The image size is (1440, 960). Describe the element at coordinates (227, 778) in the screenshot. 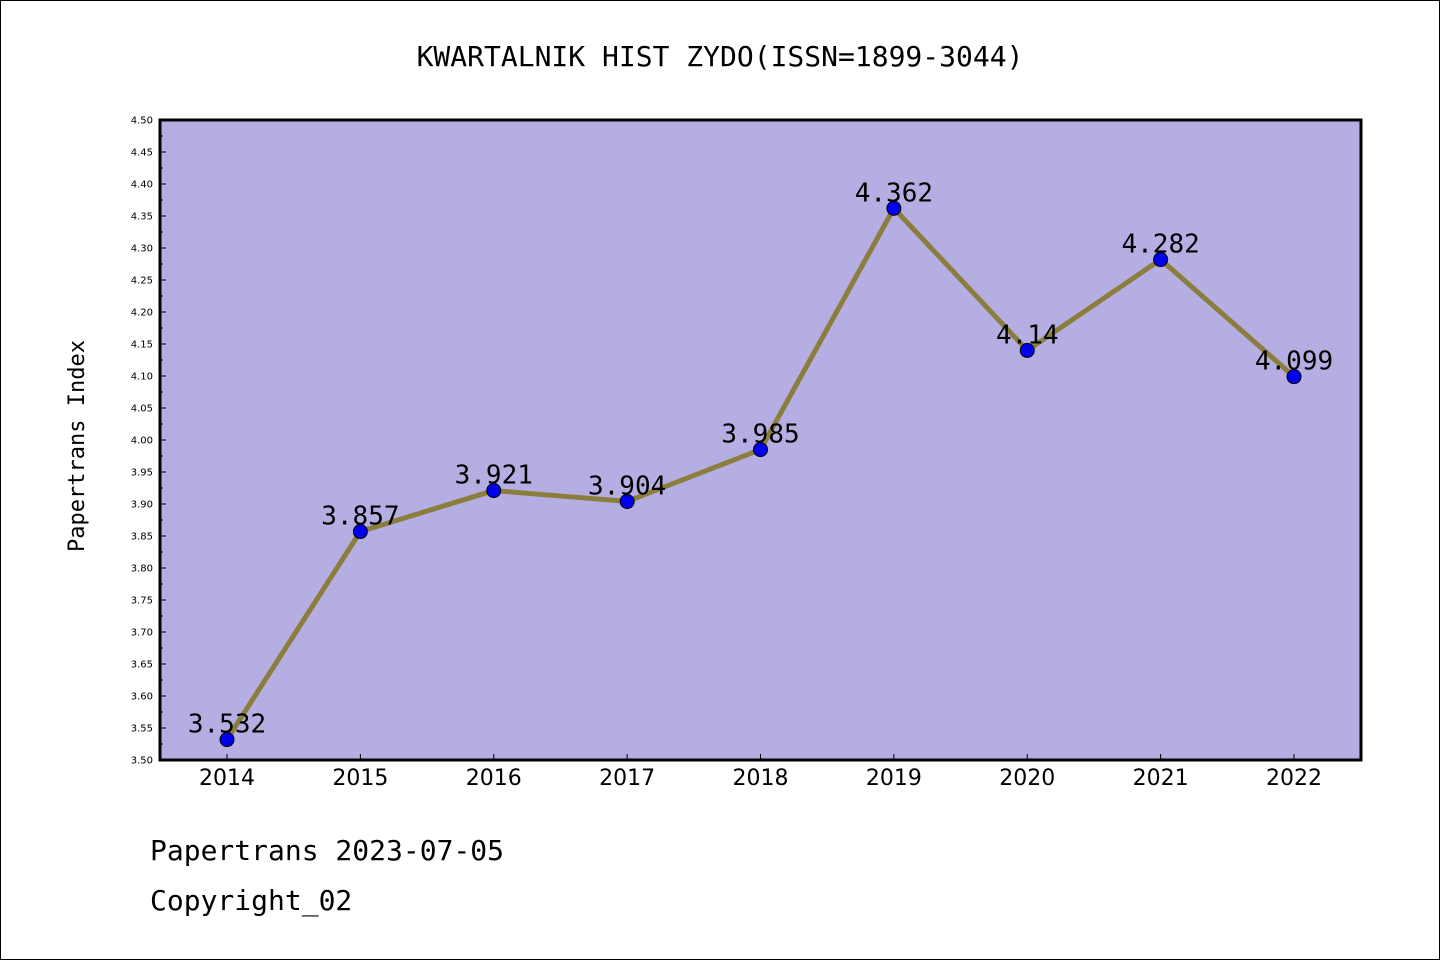

I see `x-tick-label: 2014` at that location.